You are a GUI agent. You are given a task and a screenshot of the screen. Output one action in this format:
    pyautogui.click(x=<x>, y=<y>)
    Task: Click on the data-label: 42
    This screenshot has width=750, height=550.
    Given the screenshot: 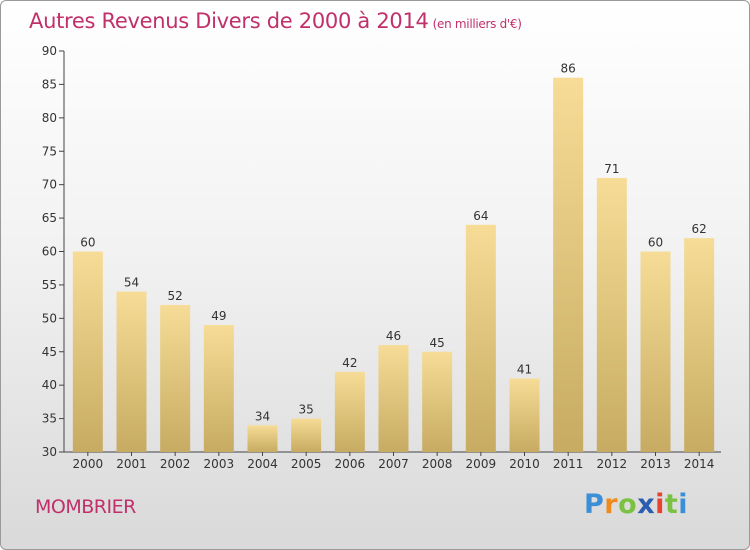 What is the action you would take?
    pyautogui.click(x=349, y=363)
    